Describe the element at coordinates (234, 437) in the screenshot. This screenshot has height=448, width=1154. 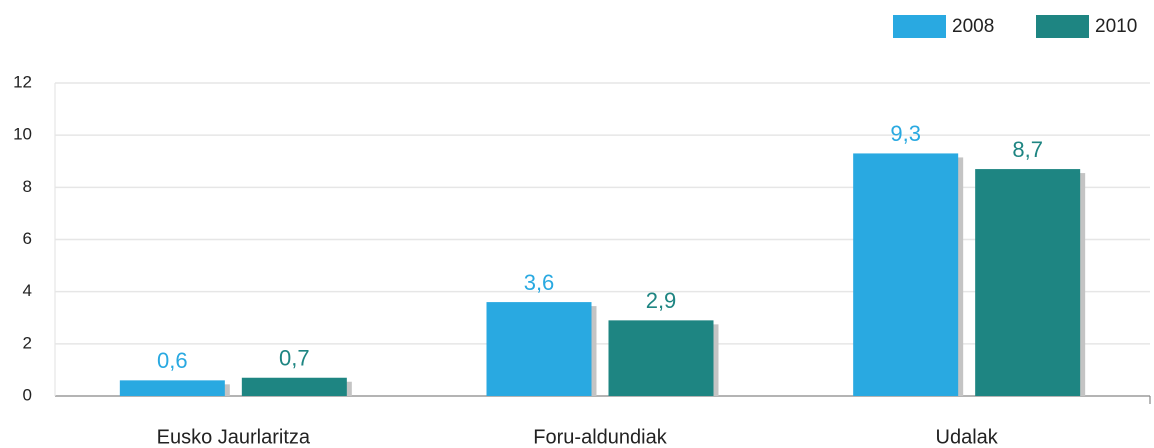
I see `x-tick-label: Eusko Jaurlaritza` at that location.